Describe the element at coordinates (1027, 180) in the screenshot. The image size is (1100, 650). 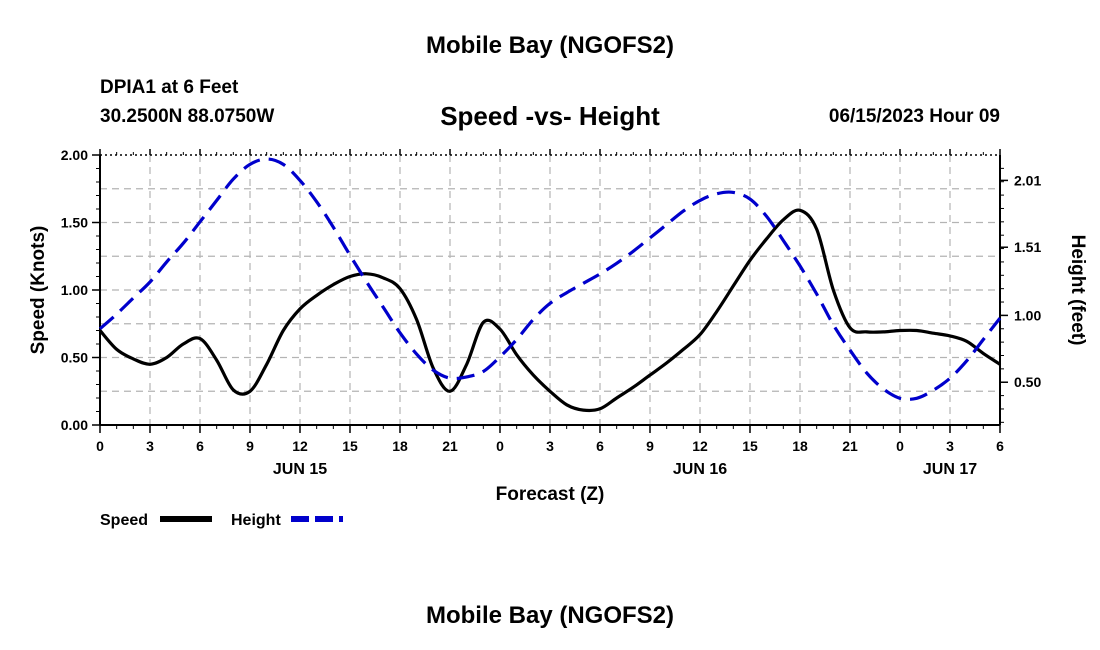
I see `y-right-tick-label: 2.01` at that location.